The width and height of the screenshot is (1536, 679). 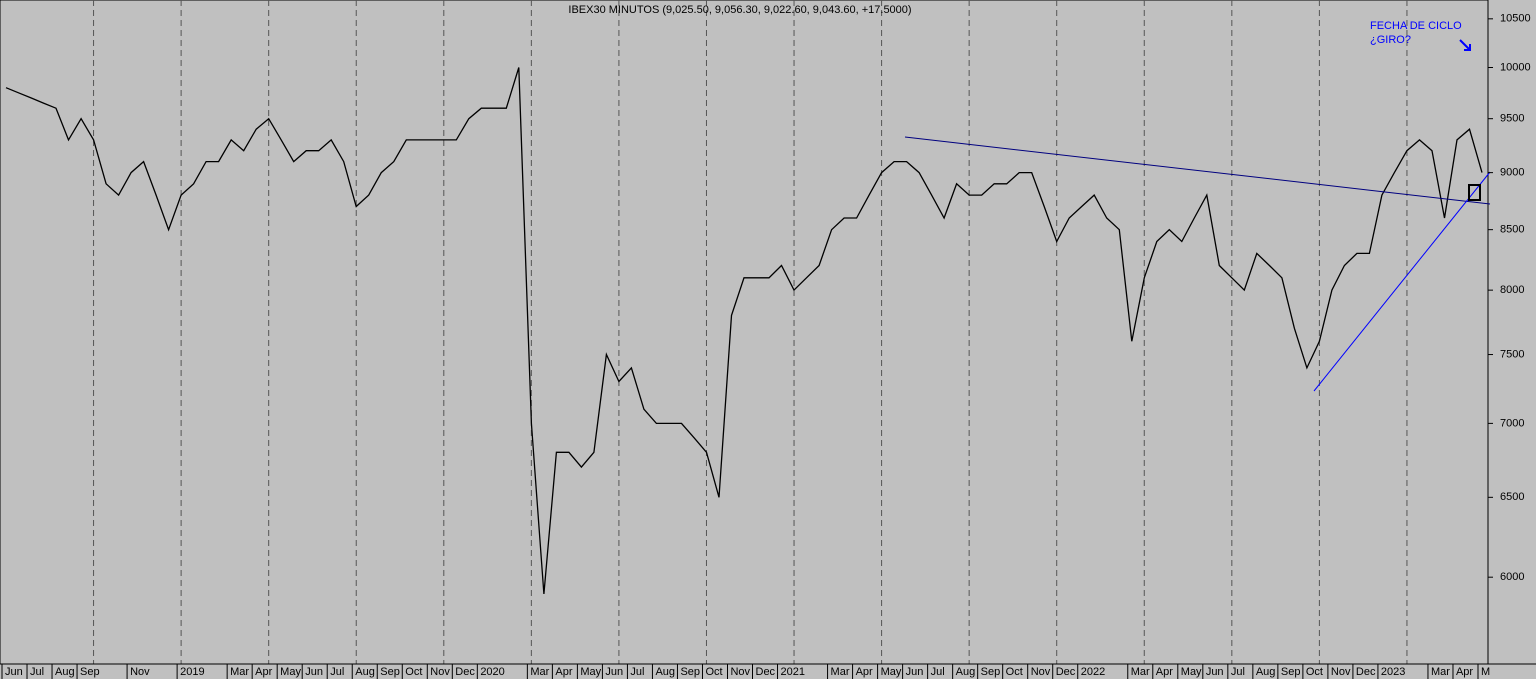 What do you see at coordinates (1512, 119) in the screenshot?
I see `y-tick-label: 9500` at bounding box center [1512, 119].